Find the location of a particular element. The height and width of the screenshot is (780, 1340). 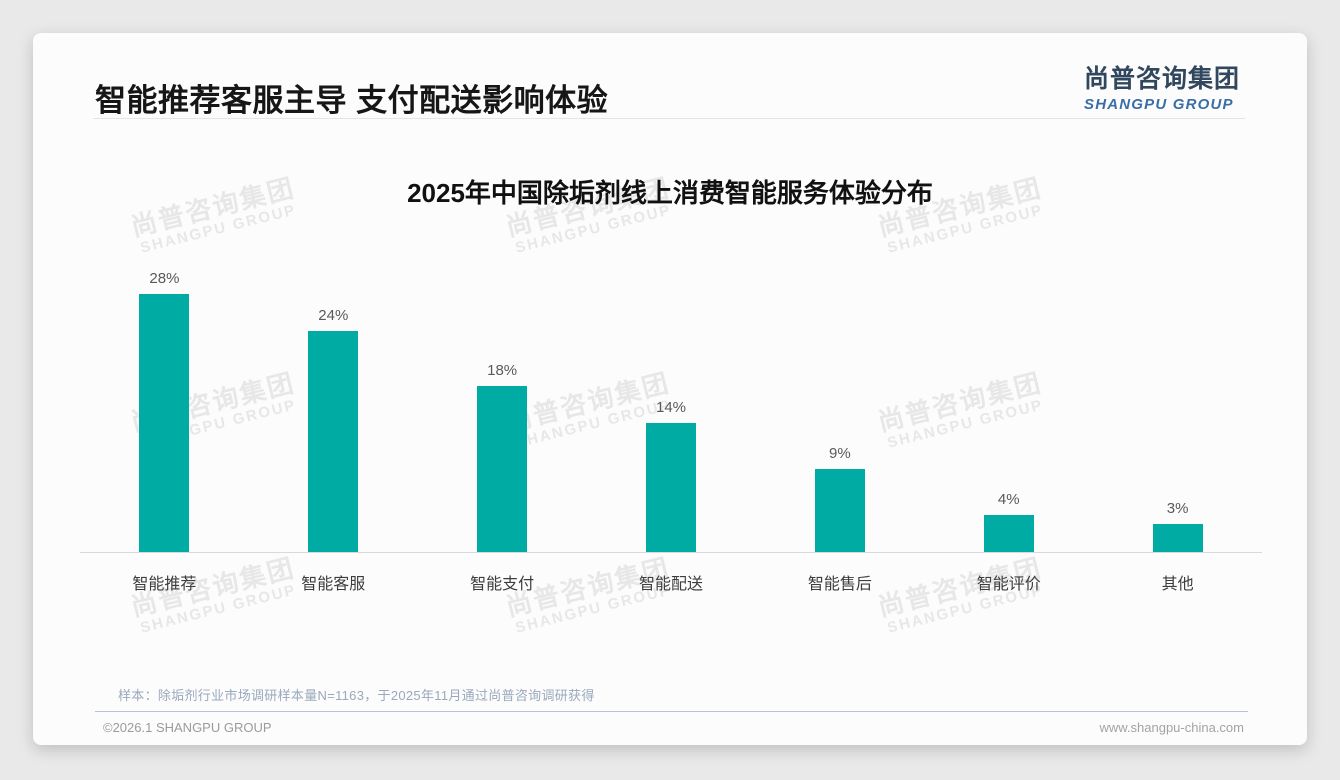

bar-column: 3% is located at coordinates (1177, 526).